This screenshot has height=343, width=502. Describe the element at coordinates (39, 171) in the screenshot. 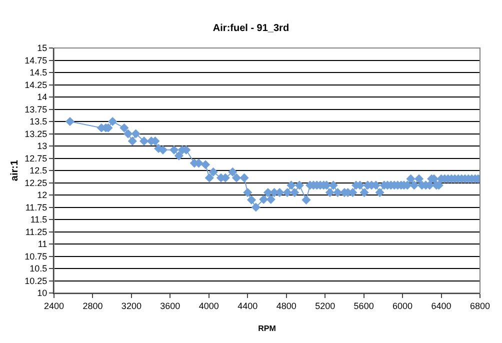

I see `y-tick-label: 12.5` at that location.